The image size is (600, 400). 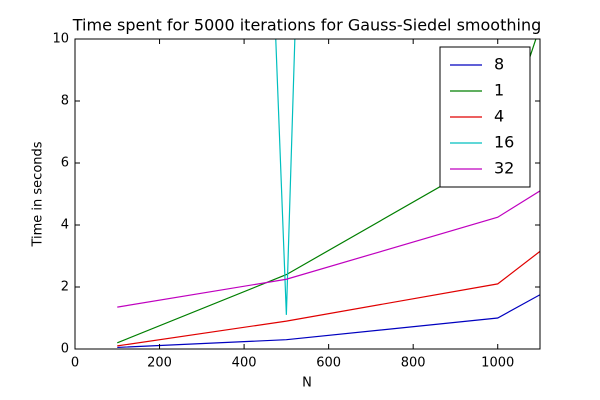 I want to click on legend-label: 8, so click(x=499, y=64).